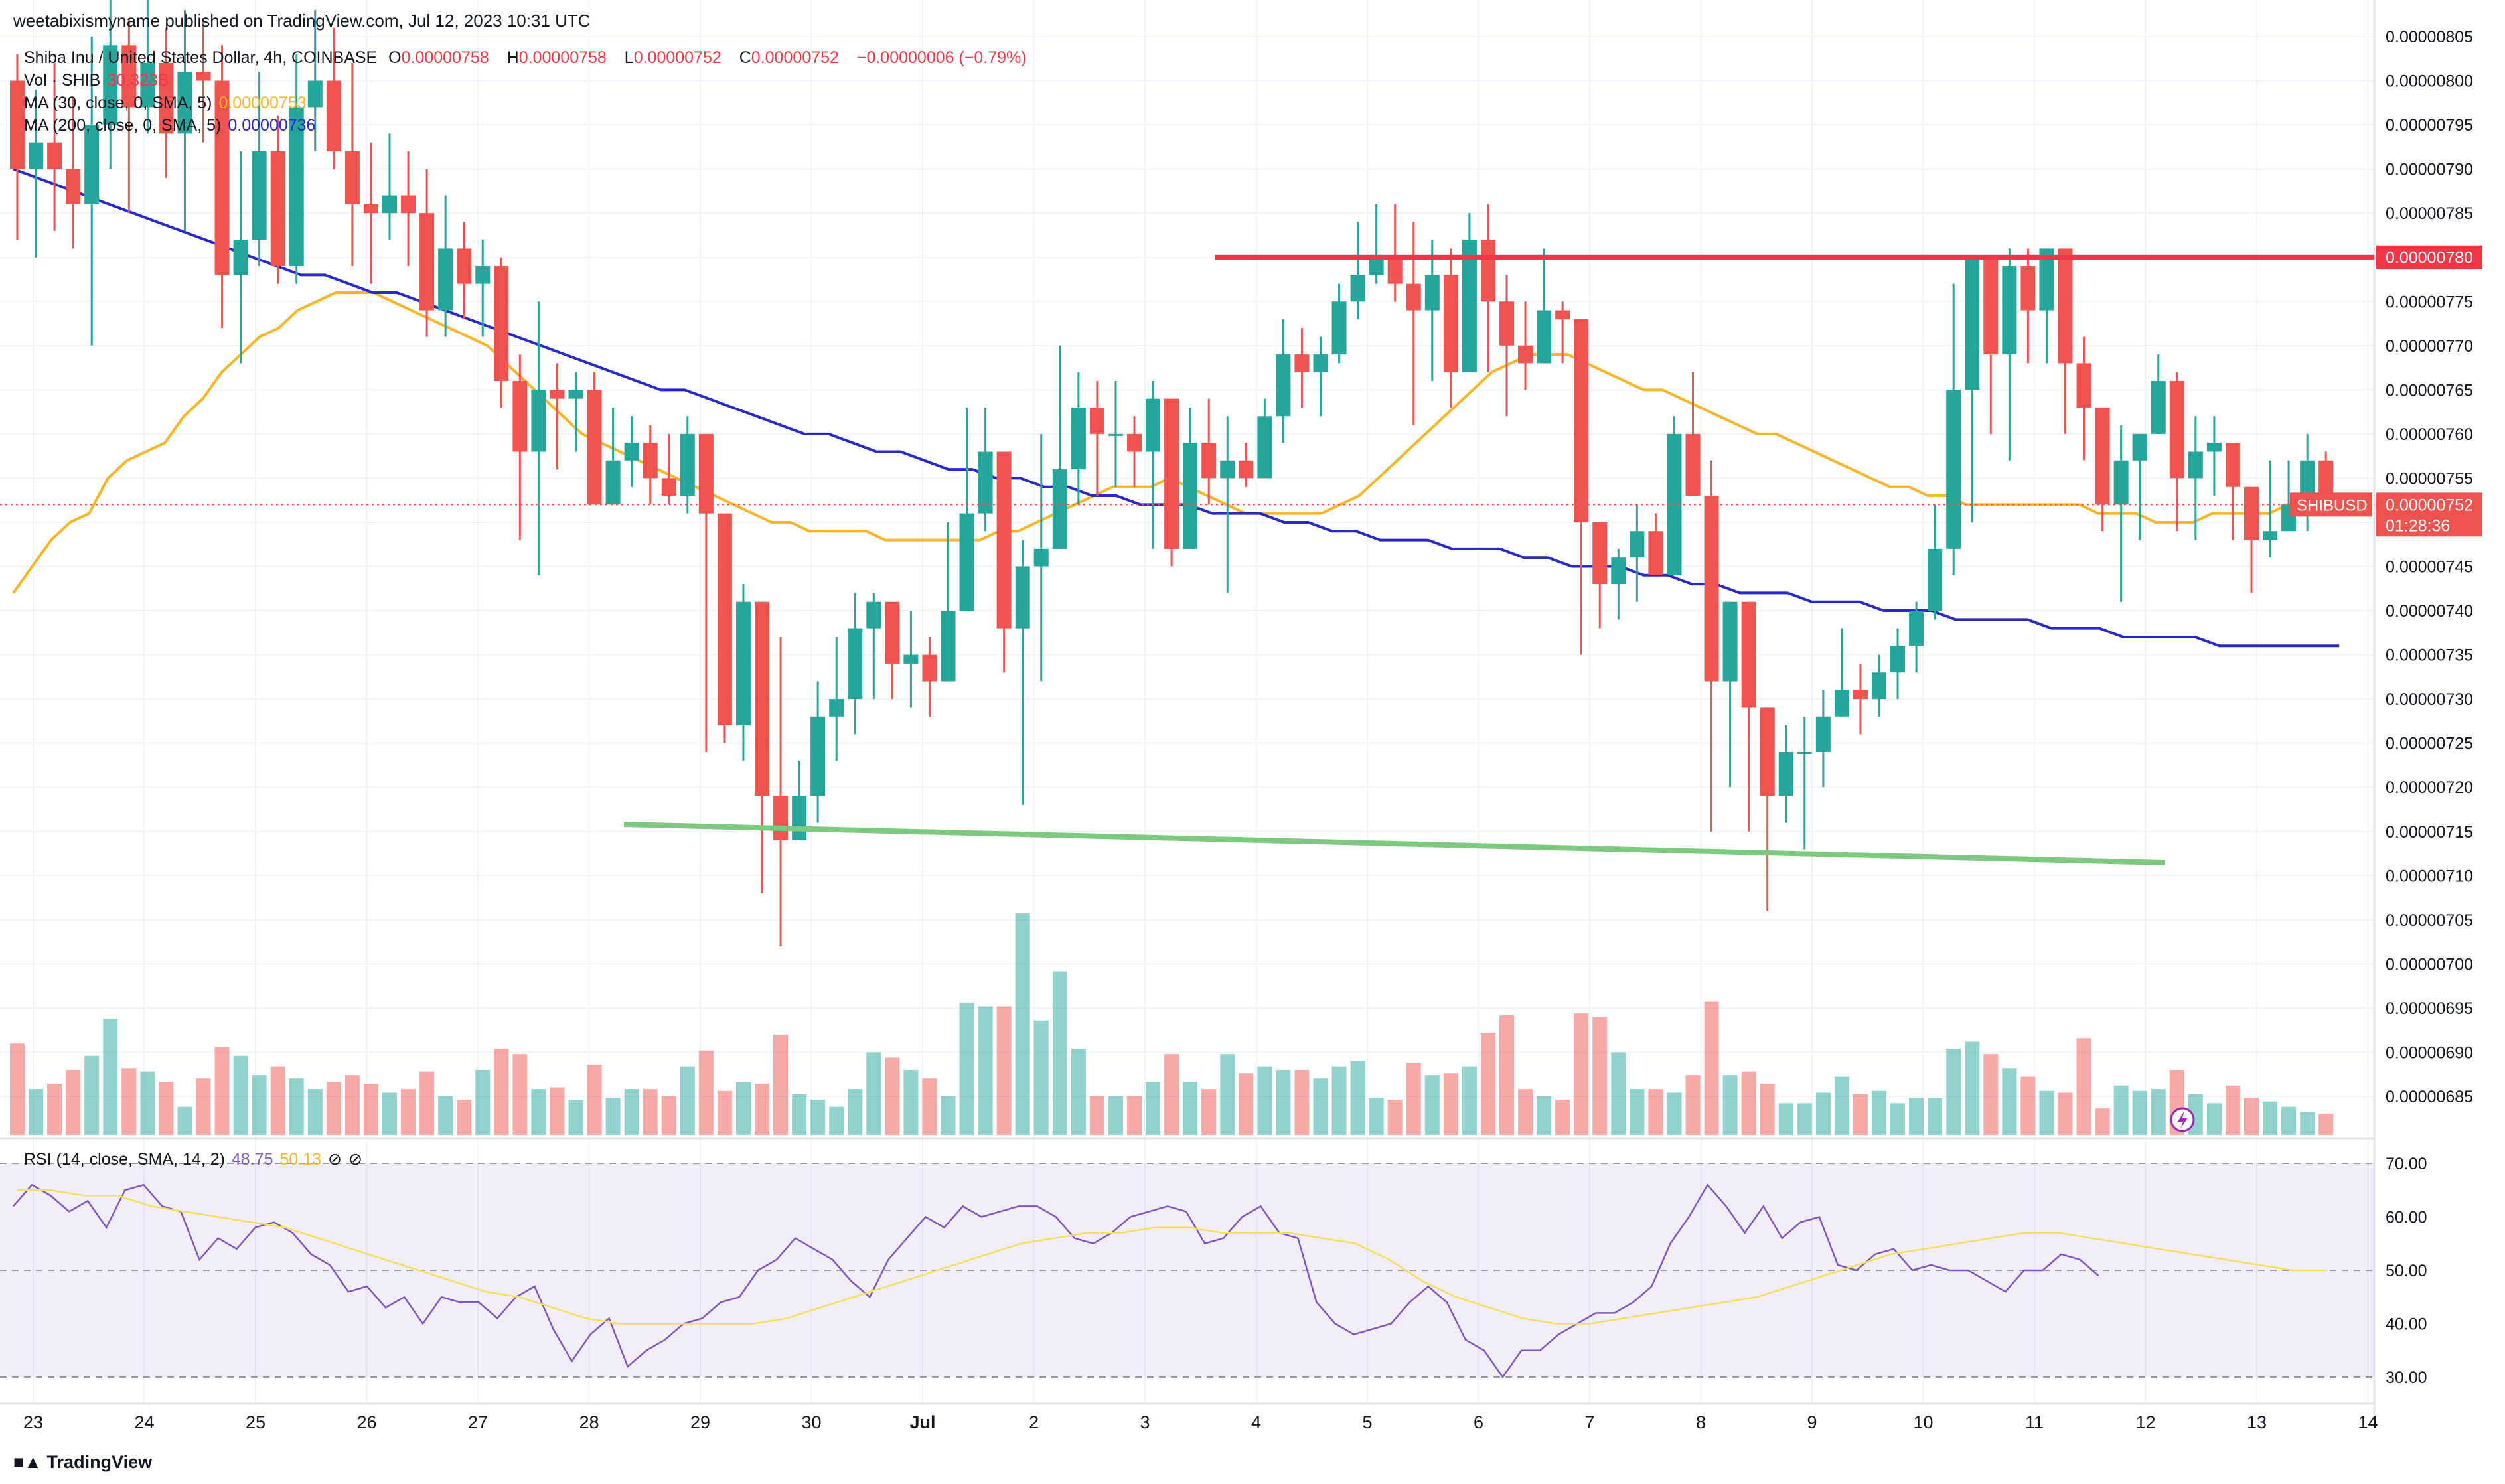 This screenshot has height=1484, width=2505. What do you see at coordinates (1145, 1422) in the screenshot?
I see `time-tick-label: 3` at bounding box center [1145, 1422].